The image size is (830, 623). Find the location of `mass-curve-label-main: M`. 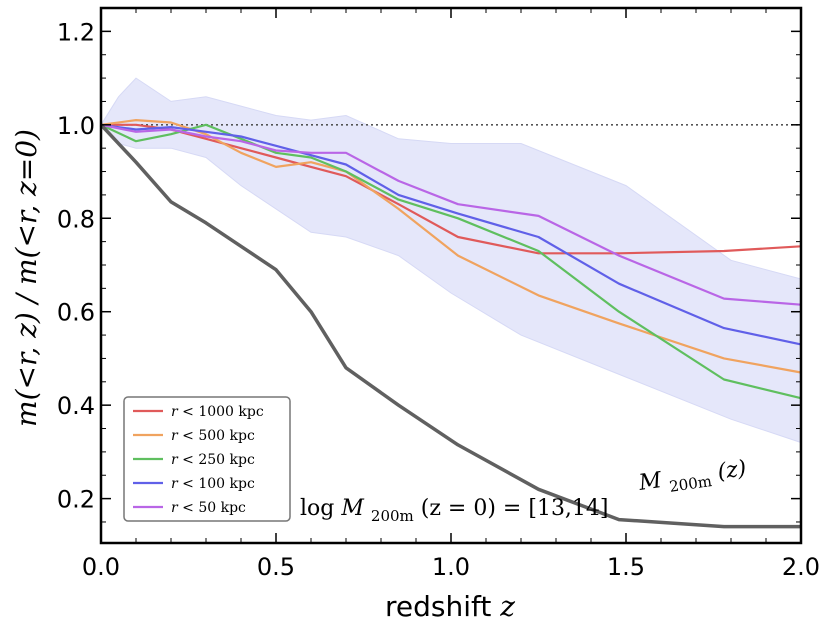

mass-curve-label-main: M is located at coordinates (649, 482).